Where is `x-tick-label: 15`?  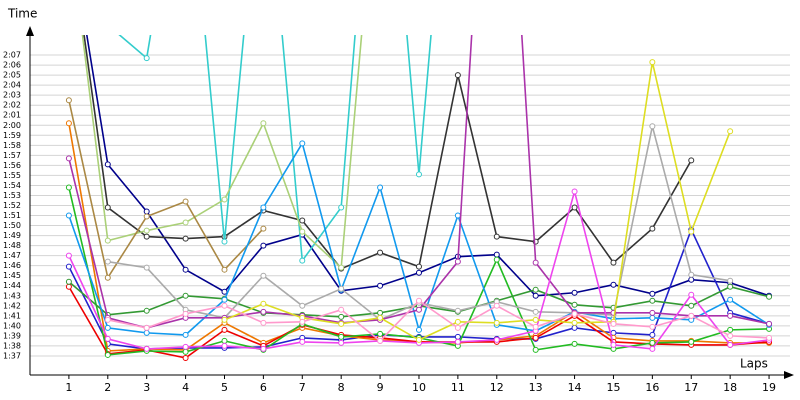 x-tick-label: 15 is located at coordinates (613, 387).